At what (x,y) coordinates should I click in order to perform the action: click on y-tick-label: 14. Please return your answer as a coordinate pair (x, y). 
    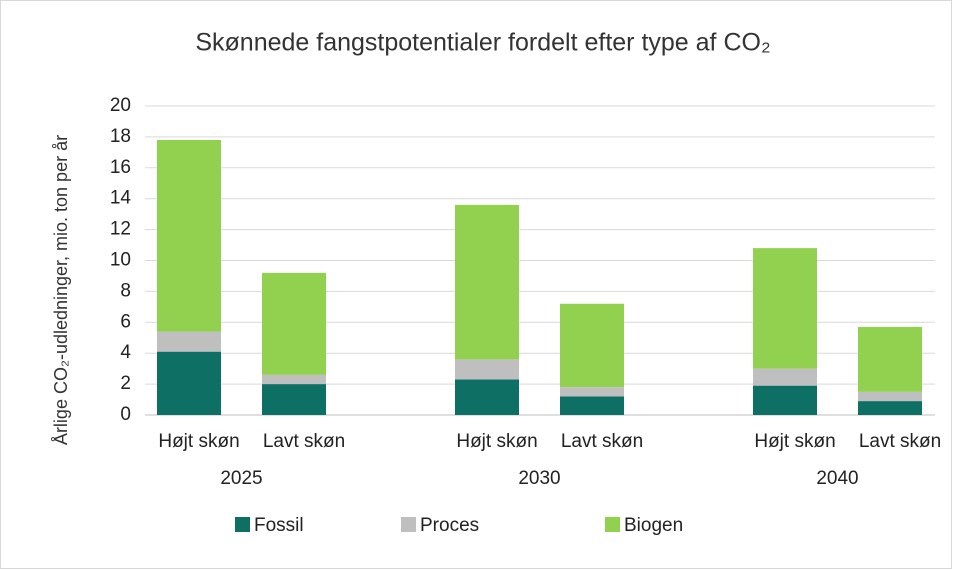
    Looking at the image, I should click on (121, 198).